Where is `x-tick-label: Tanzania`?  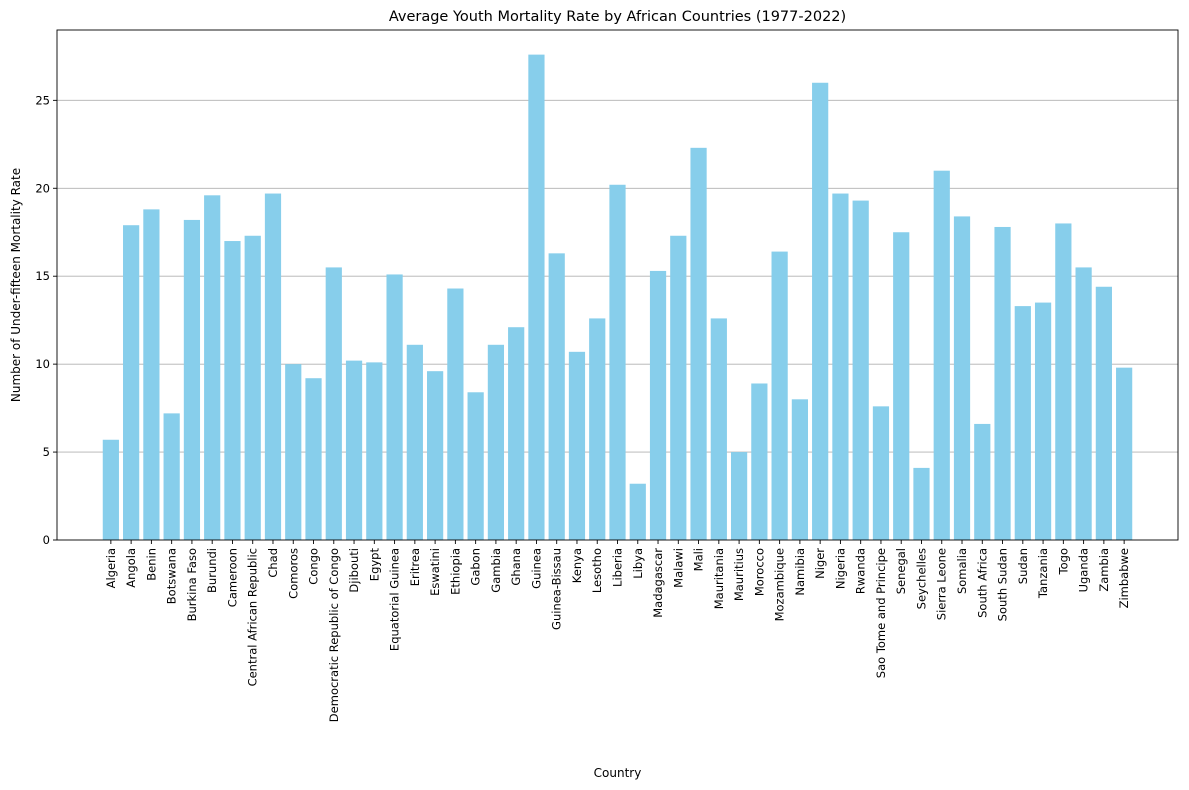 x-tick-label: Tanzania is located at coordinates (1043, 573).